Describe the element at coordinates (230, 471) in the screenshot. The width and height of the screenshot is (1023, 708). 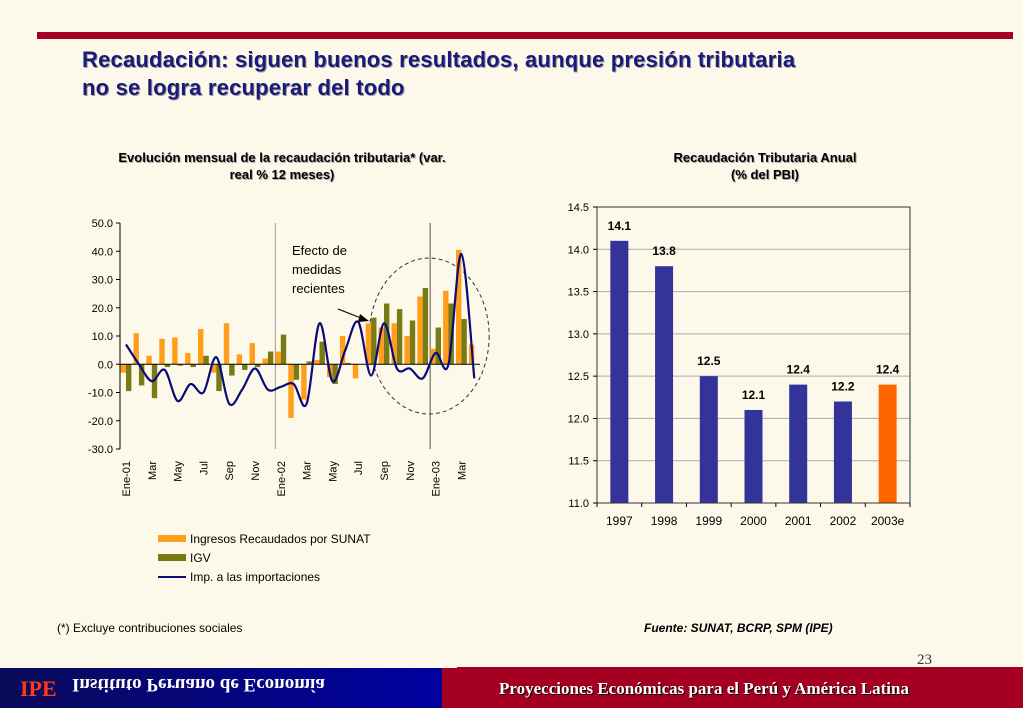
I see `x-tick-label: Sep` at that location.